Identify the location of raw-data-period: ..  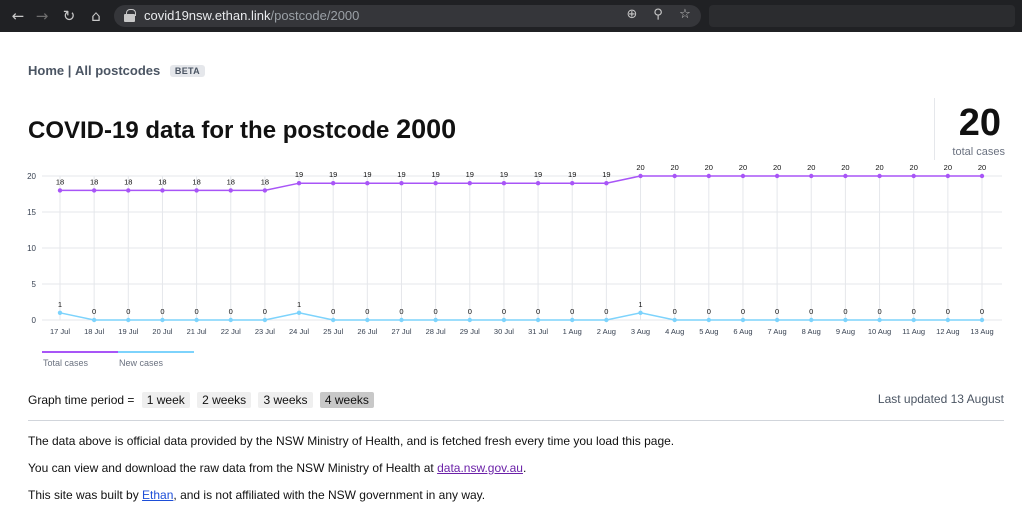
(524, 468).